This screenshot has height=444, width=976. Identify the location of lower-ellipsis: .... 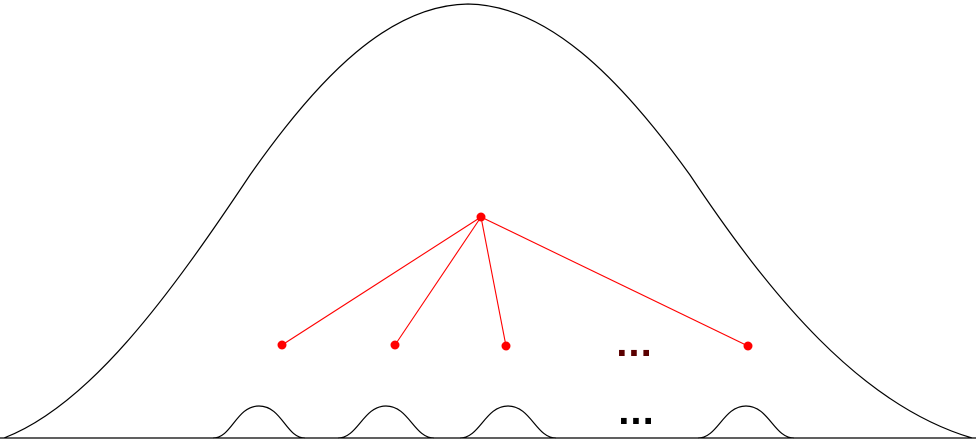
(636, 413).